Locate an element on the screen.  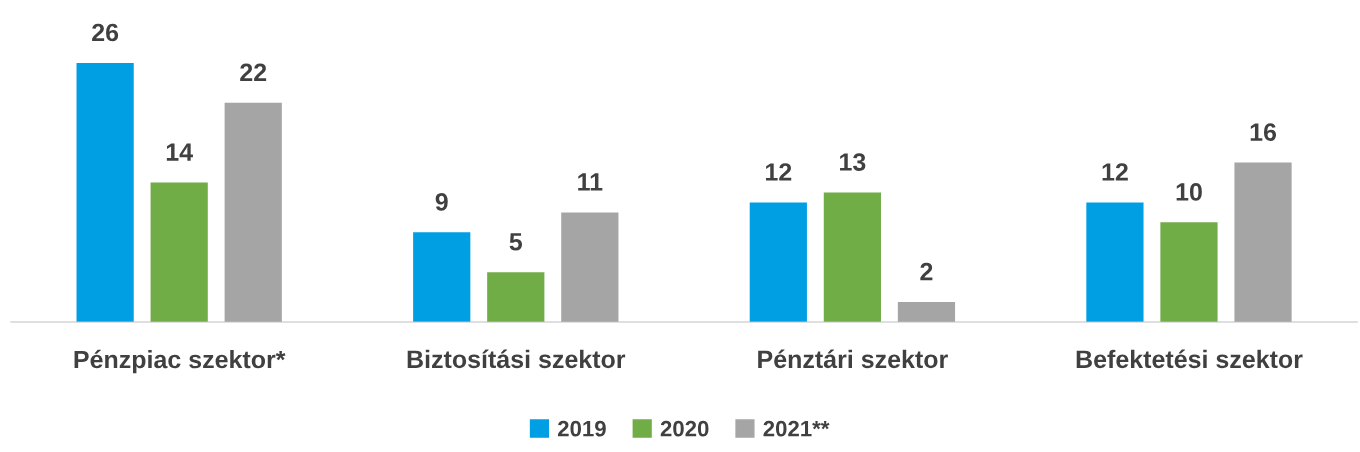
data-label: 26 is located at coordinates (105, 32).